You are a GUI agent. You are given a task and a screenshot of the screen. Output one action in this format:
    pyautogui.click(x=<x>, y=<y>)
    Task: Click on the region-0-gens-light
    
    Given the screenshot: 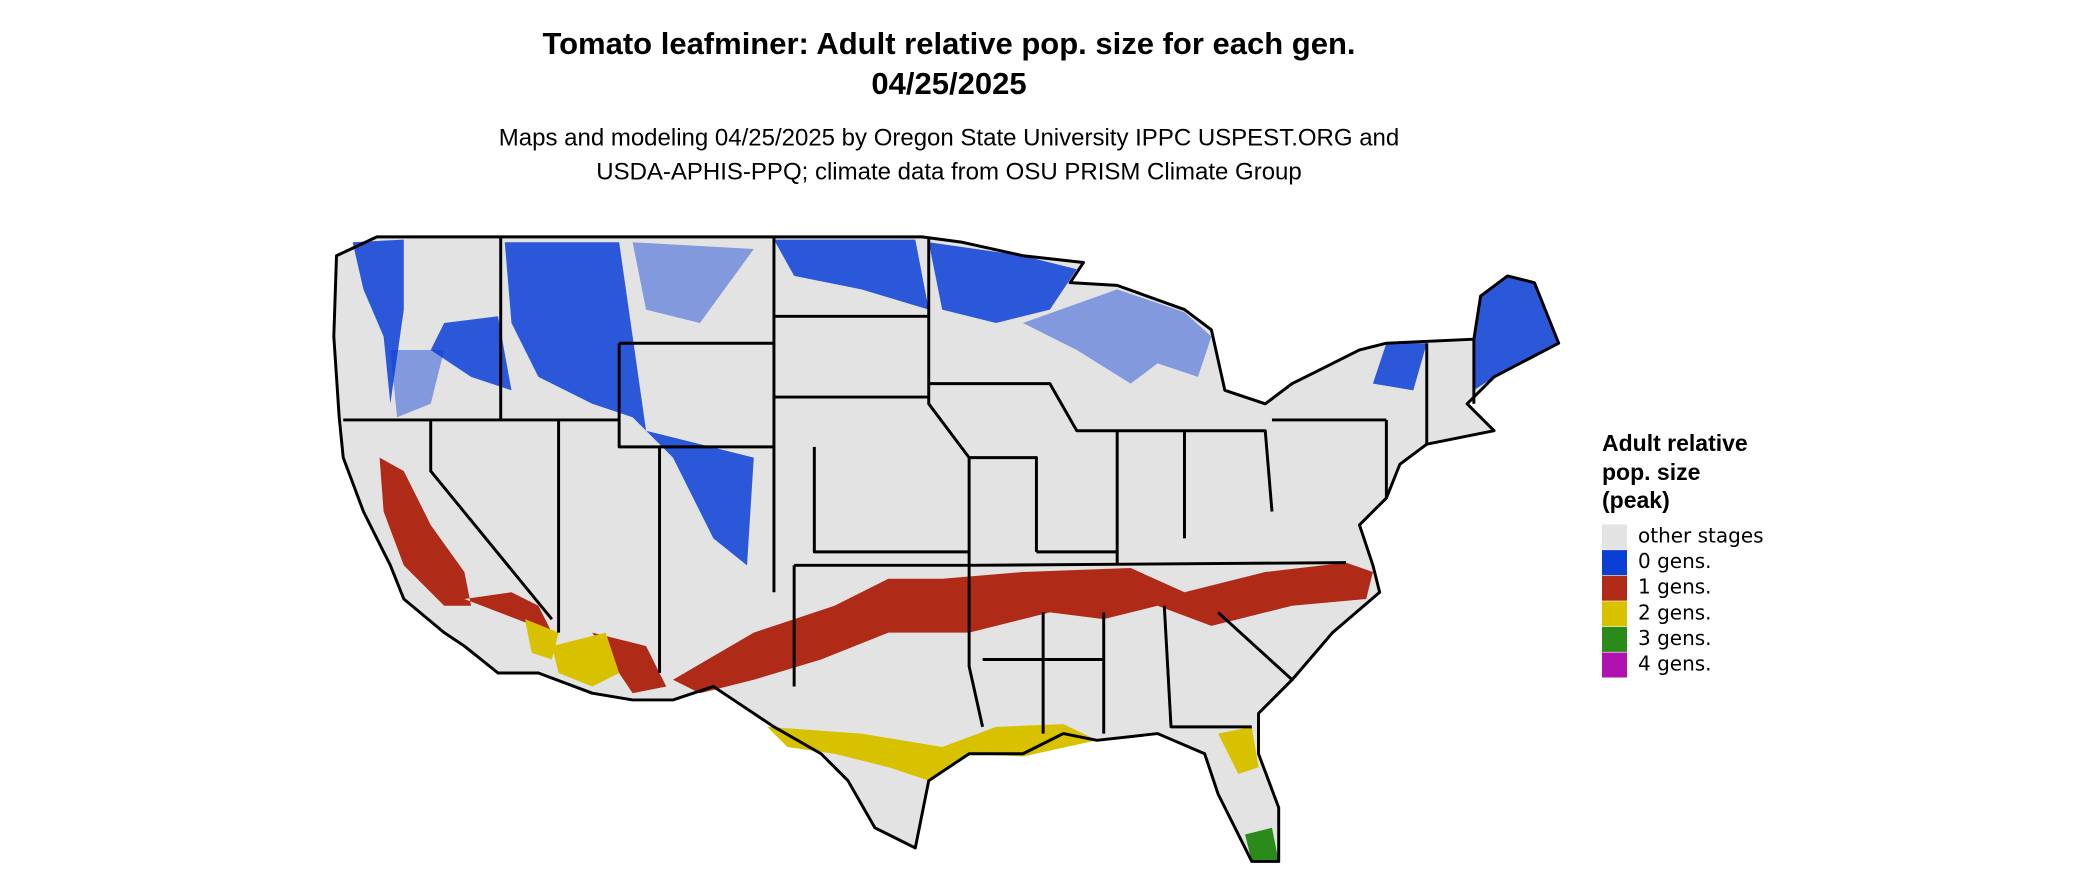 What is the action you would take?
    pyautogui.click(x=801, y=330)
    